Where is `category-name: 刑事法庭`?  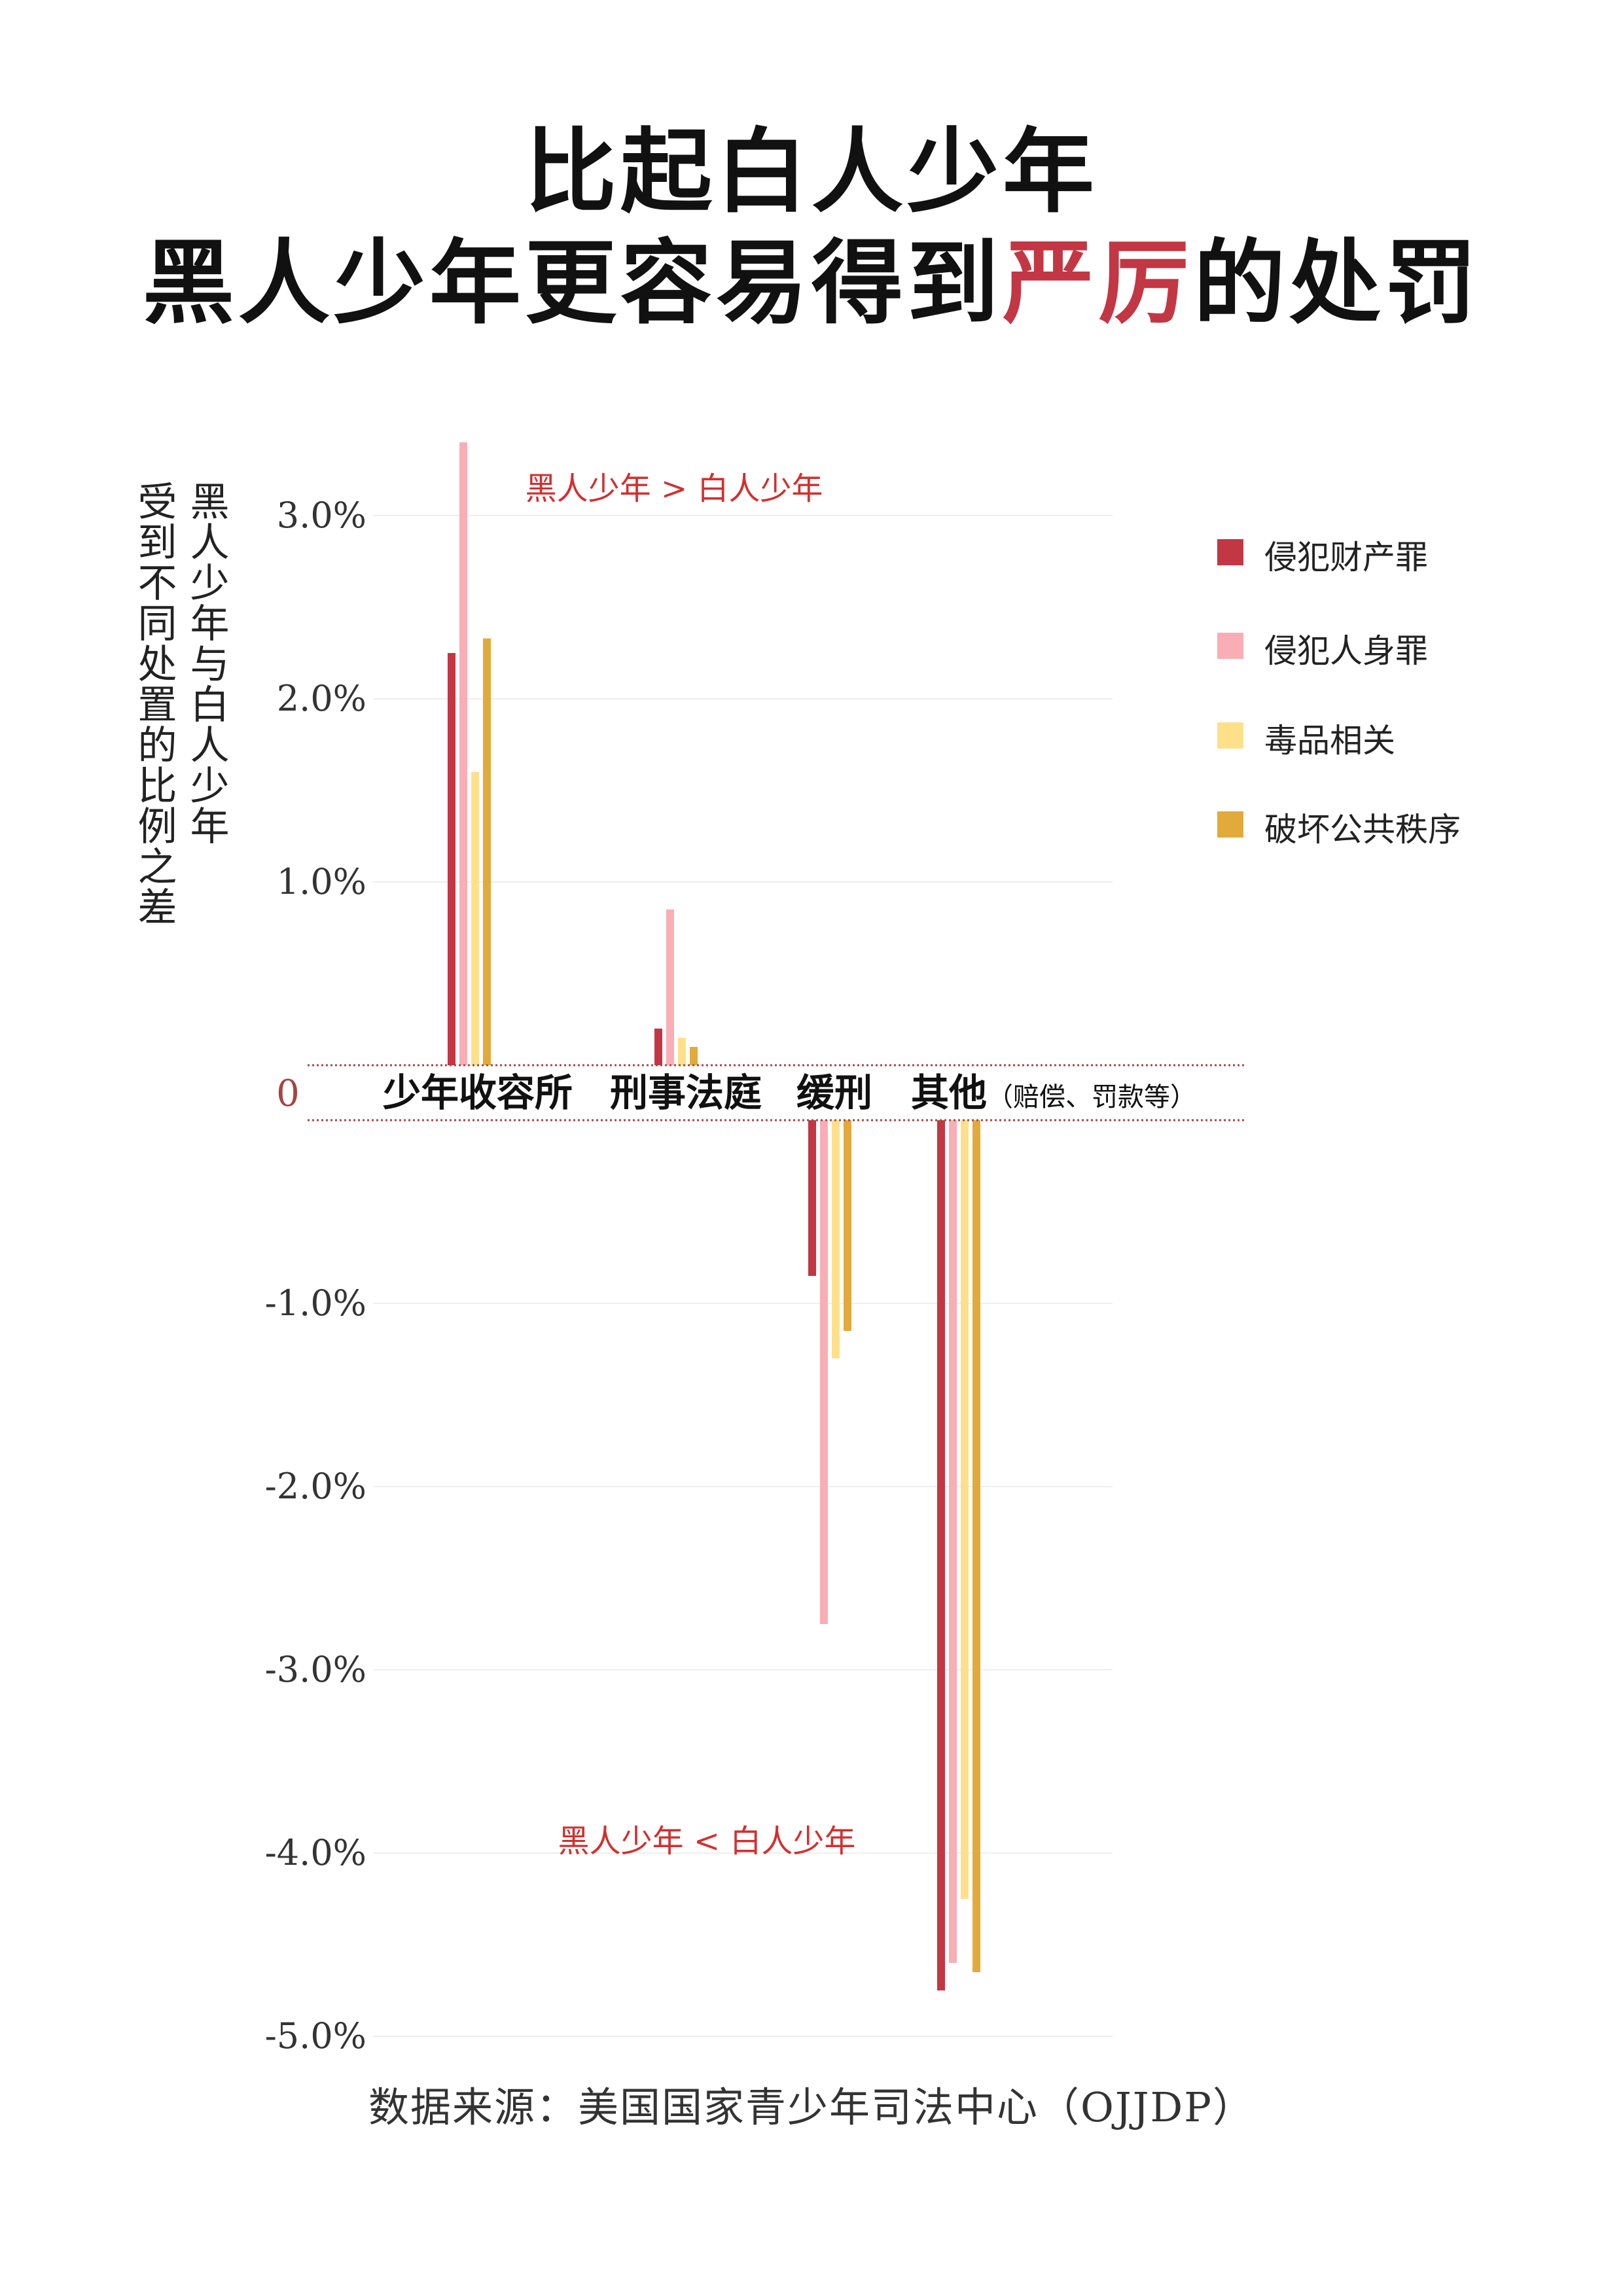 category-name: 刑事法庭 is located at coordinates (686, 1092).